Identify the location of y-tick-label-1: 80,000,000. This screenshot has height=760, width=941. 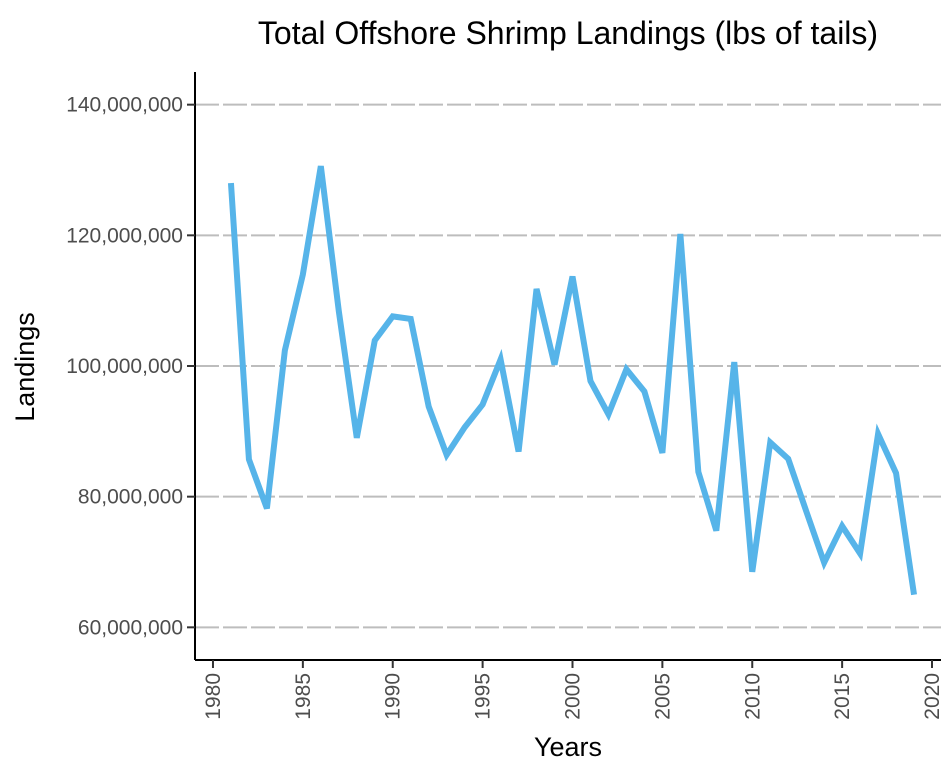
(130, 497).